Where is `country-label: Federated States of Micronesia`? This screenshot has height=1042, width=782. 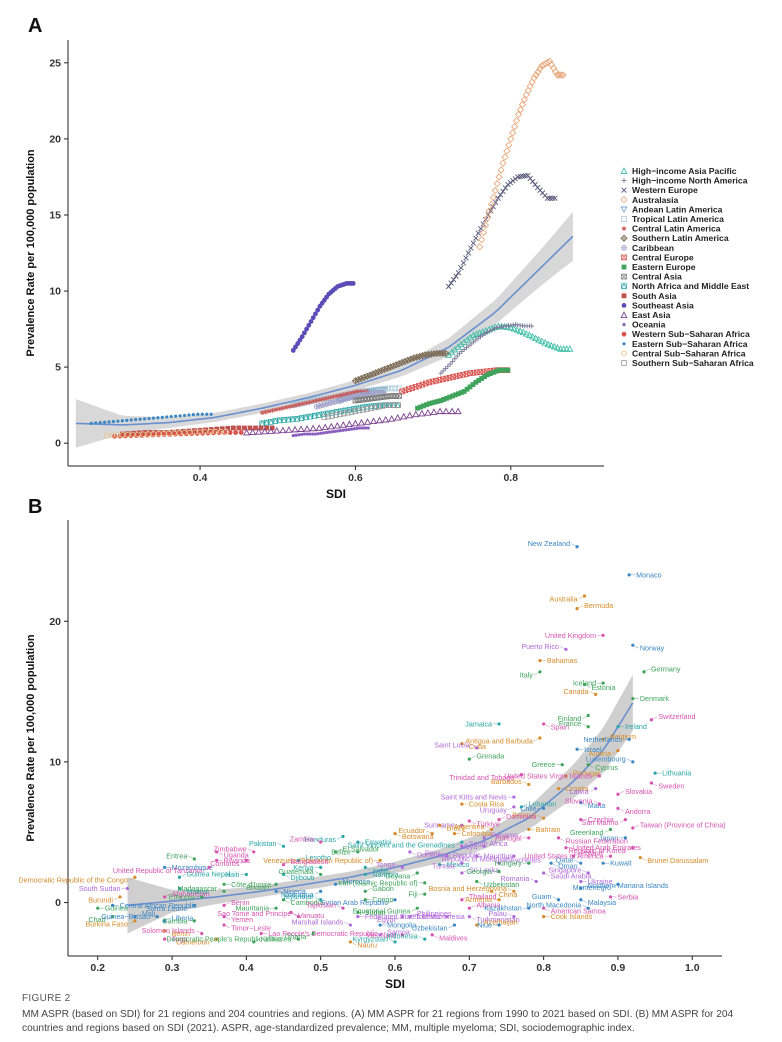
country-label: Federated States of Micronesia is located at coordinates (415, 916).